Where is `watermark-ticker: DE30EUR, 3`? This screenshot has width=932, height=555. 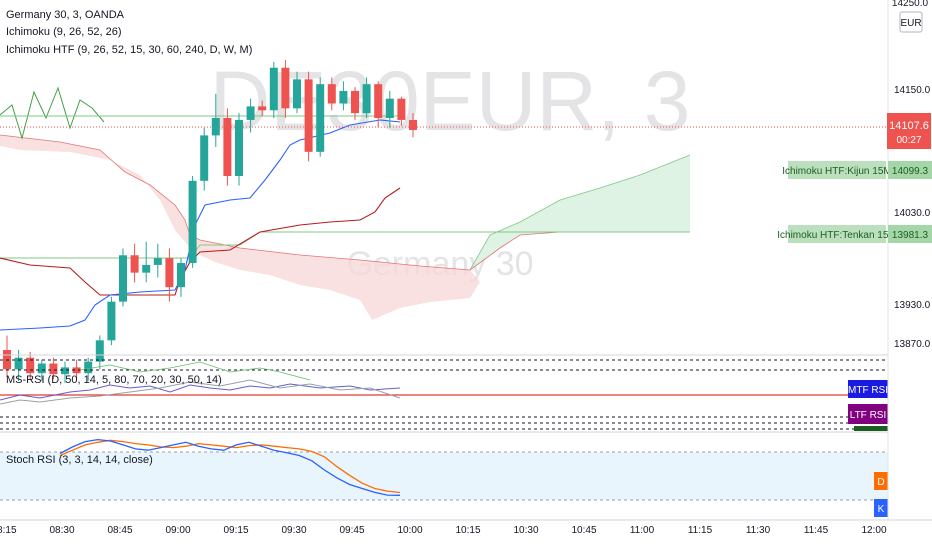
watermark-ticker: DE30EUR, 3 is located at coordinates (450, 101).